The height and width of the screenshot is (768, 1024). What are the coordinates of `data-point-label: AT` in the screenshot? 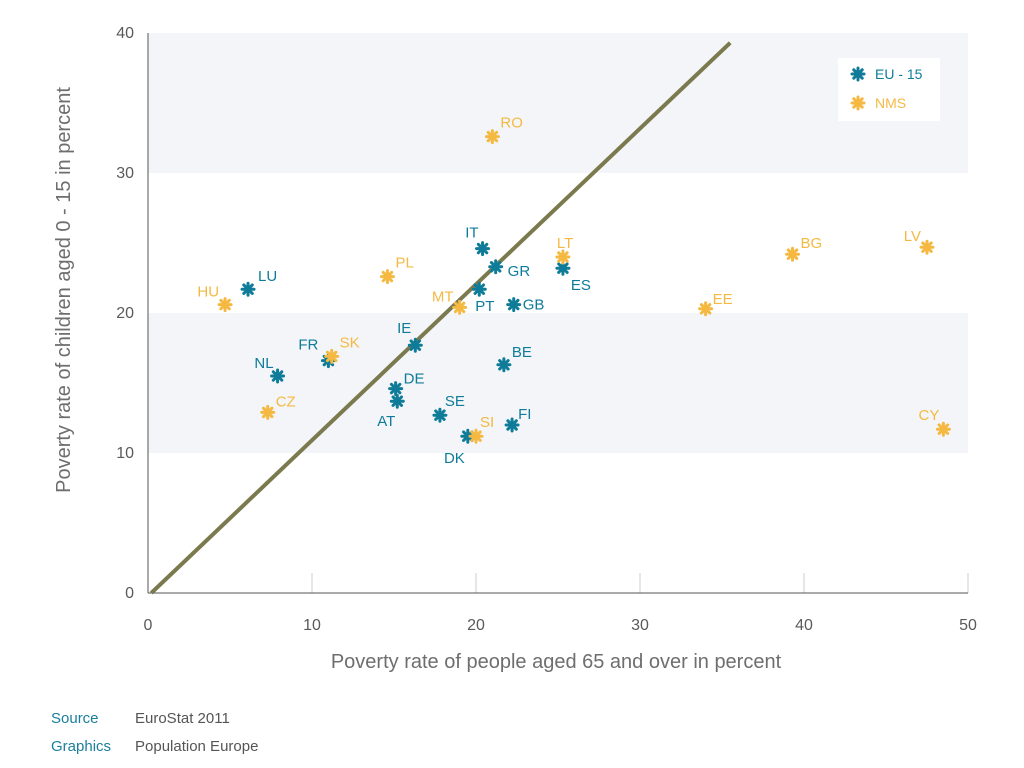 It's located at (386, 421).